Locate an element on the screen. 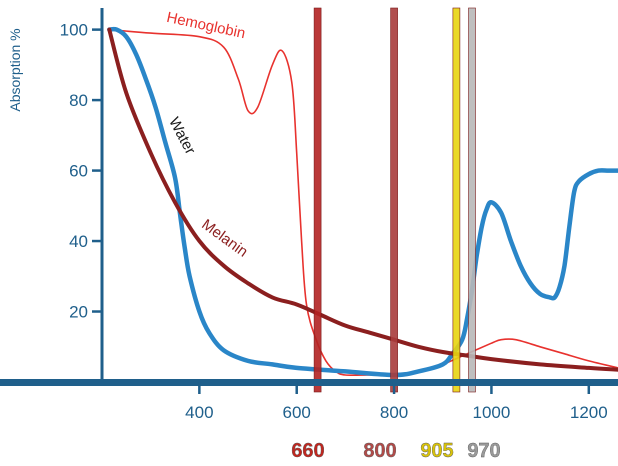 This screenshot has height=466, width=618. x-axis-line is located at coordinates (309, 382).